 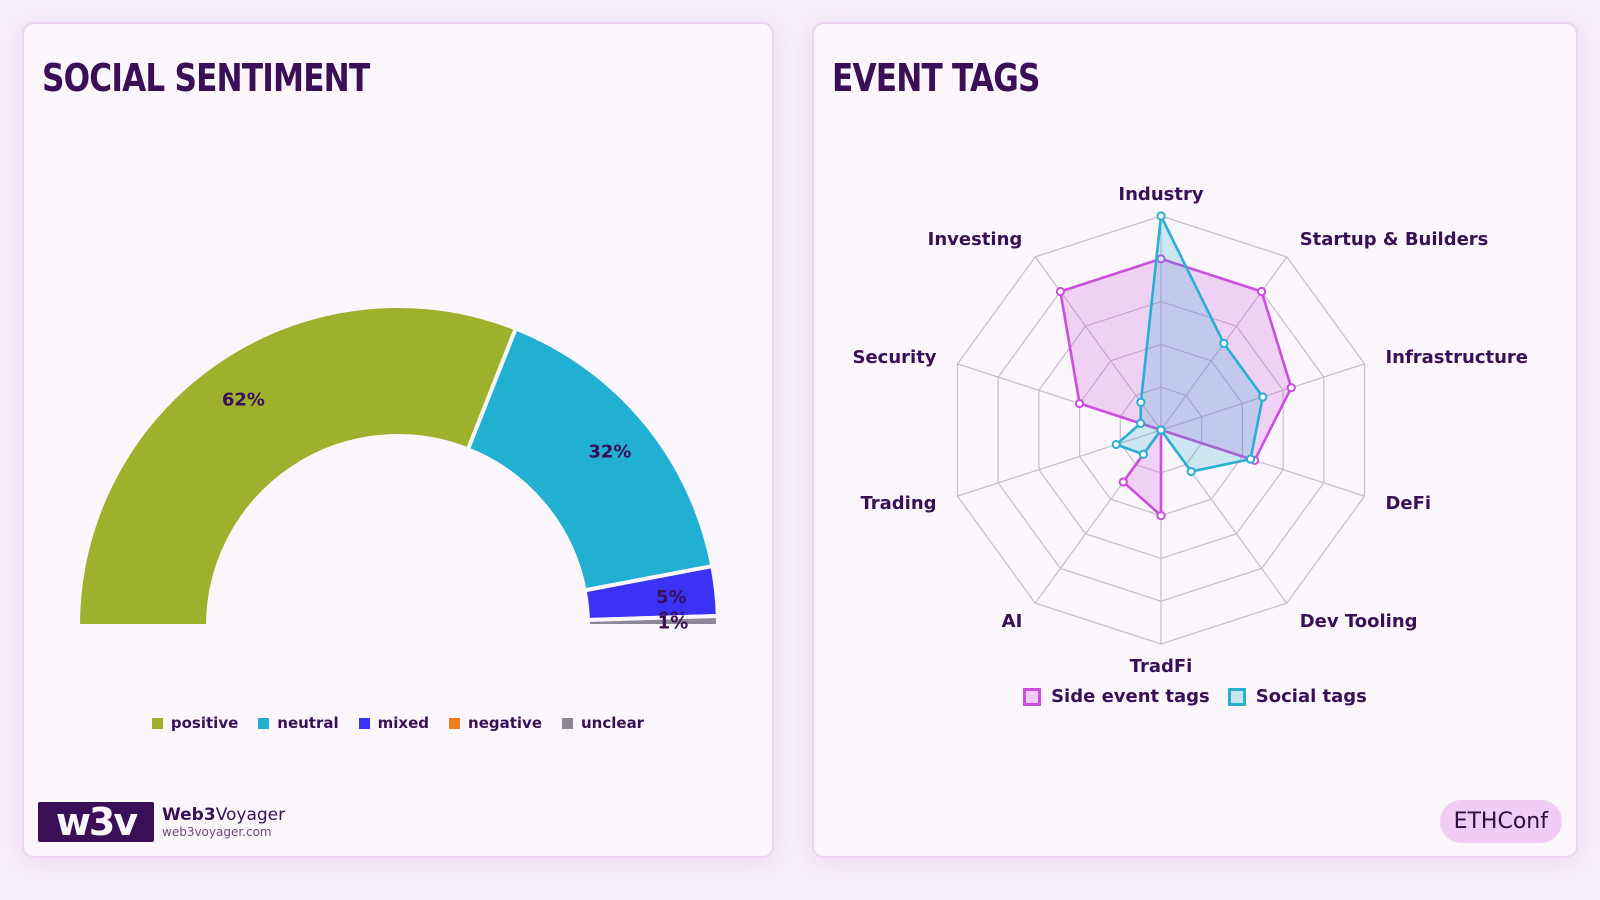 I want to click on legend-item-neutral: neutral, so click(x=298, y=723).